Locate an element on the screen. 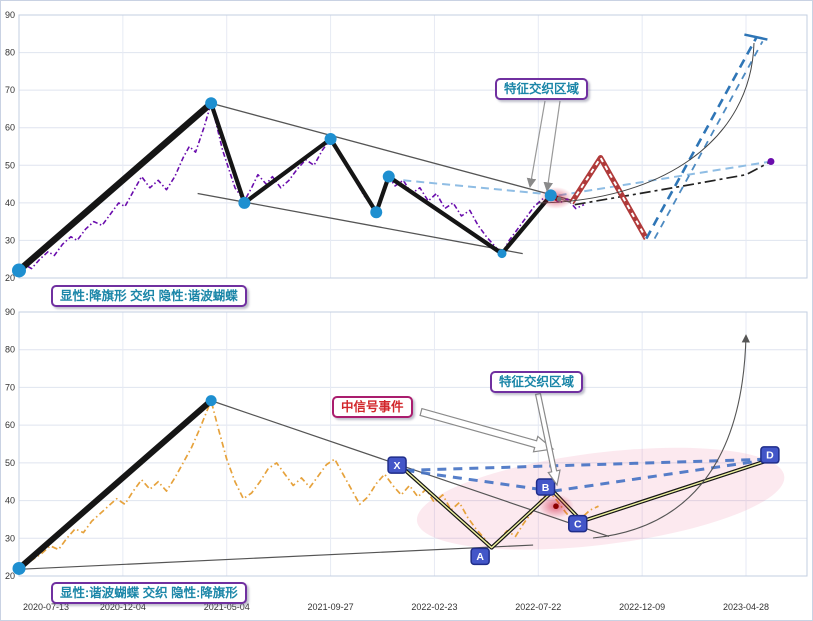 This screenshot has height=621, width=813. x-tick-label: 2021-05-04 is located at coordinates (227, 607).